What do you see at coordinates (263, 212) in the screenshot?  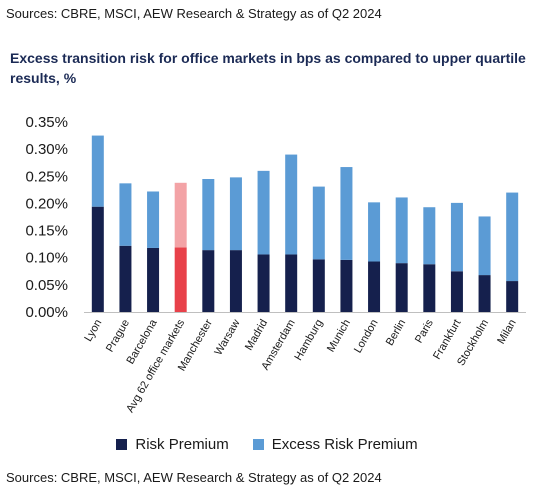 I see `bar-excess-risk-premium-madrid` at bounding box center [263, 212].